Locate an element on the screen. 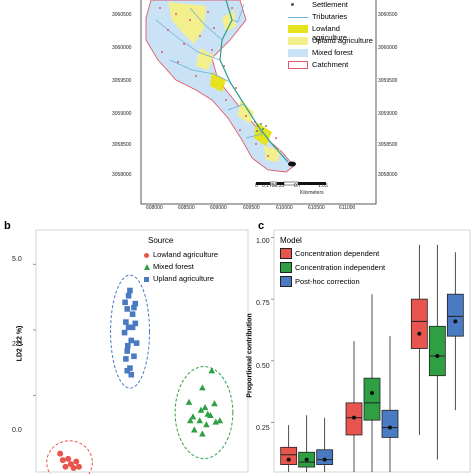 This screenshot has width=474, height=474. panel-b-legend-label: Mixed forest is located at coordinates (173, 266).